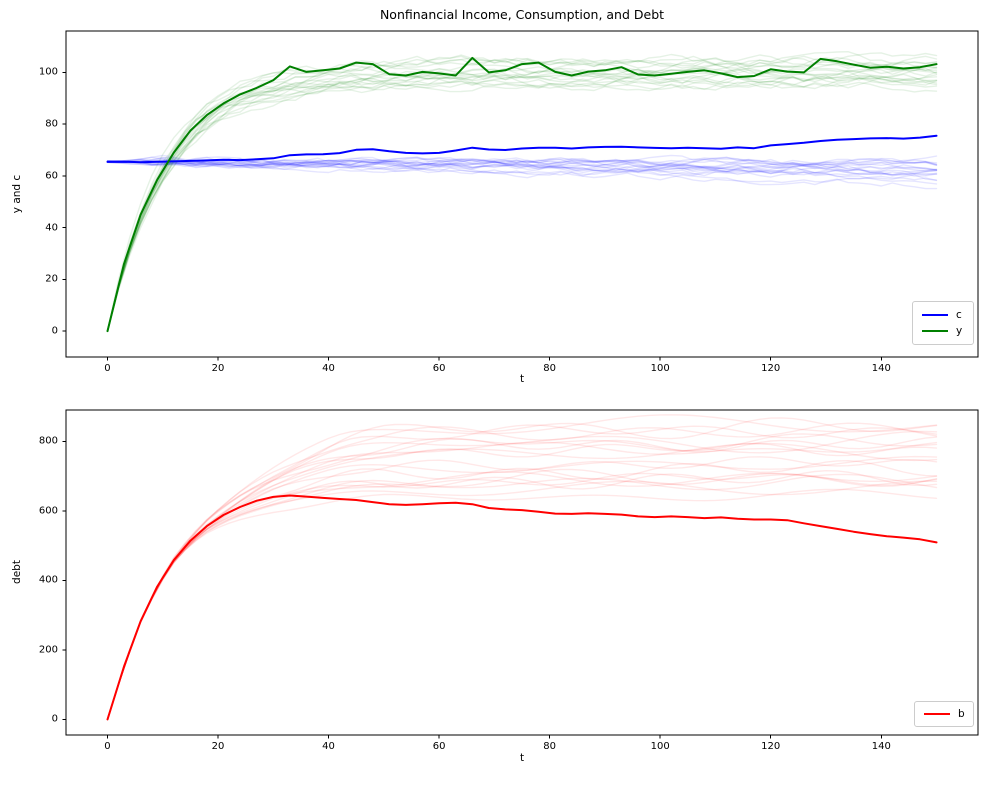 This screenshot has width=989, height=790. Describe the element at coordinates (943, 323) in the screenshot. I see `legend-top: c y` at that location.